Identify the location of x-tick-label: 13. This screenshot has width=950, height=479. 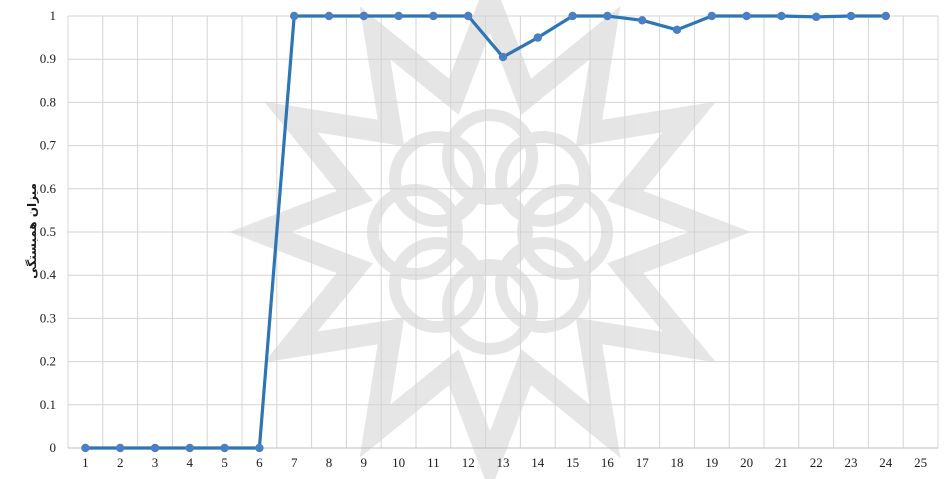
(503, 462).